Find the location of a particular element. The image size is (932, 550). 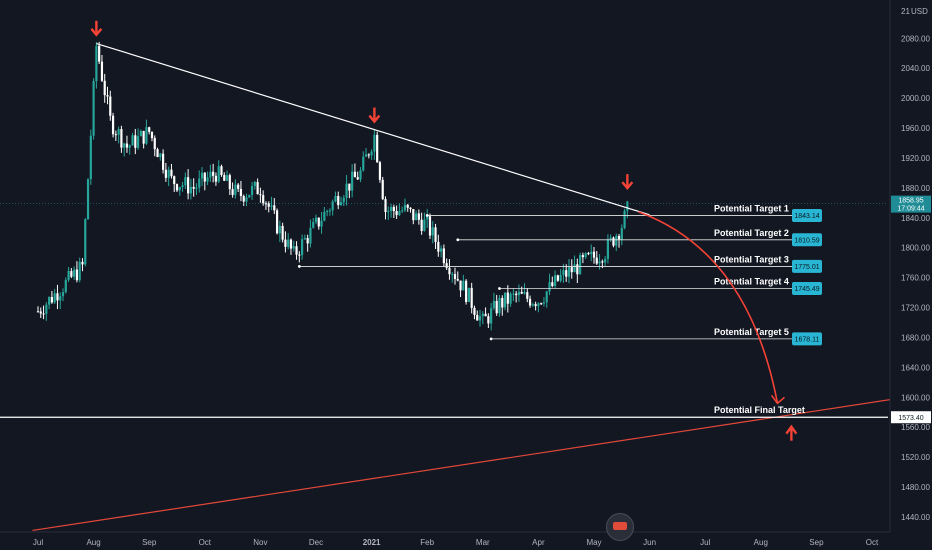

time-tick-label: May is located at coordinates (593, 542).